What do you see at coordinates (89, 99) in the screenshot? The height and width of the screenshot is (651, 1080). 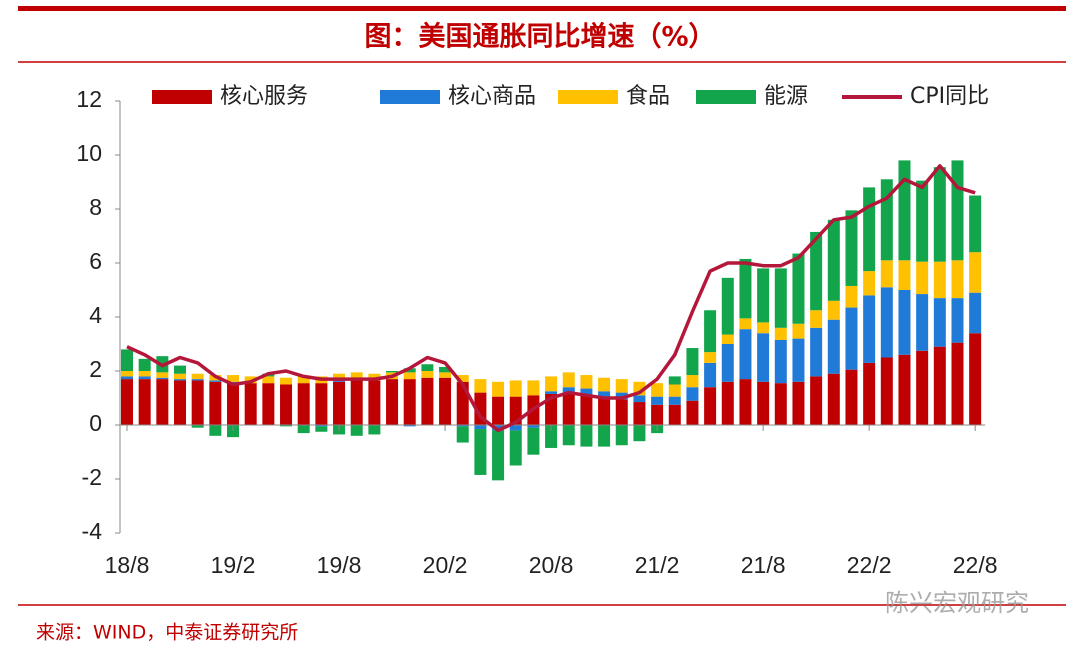 I see `y-tick-label: 12` at bounding box center [89, 99].